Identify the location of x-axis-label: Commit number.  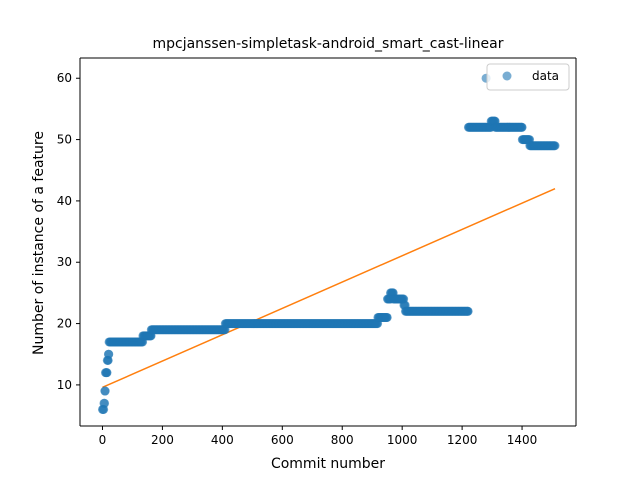
(328, 464).